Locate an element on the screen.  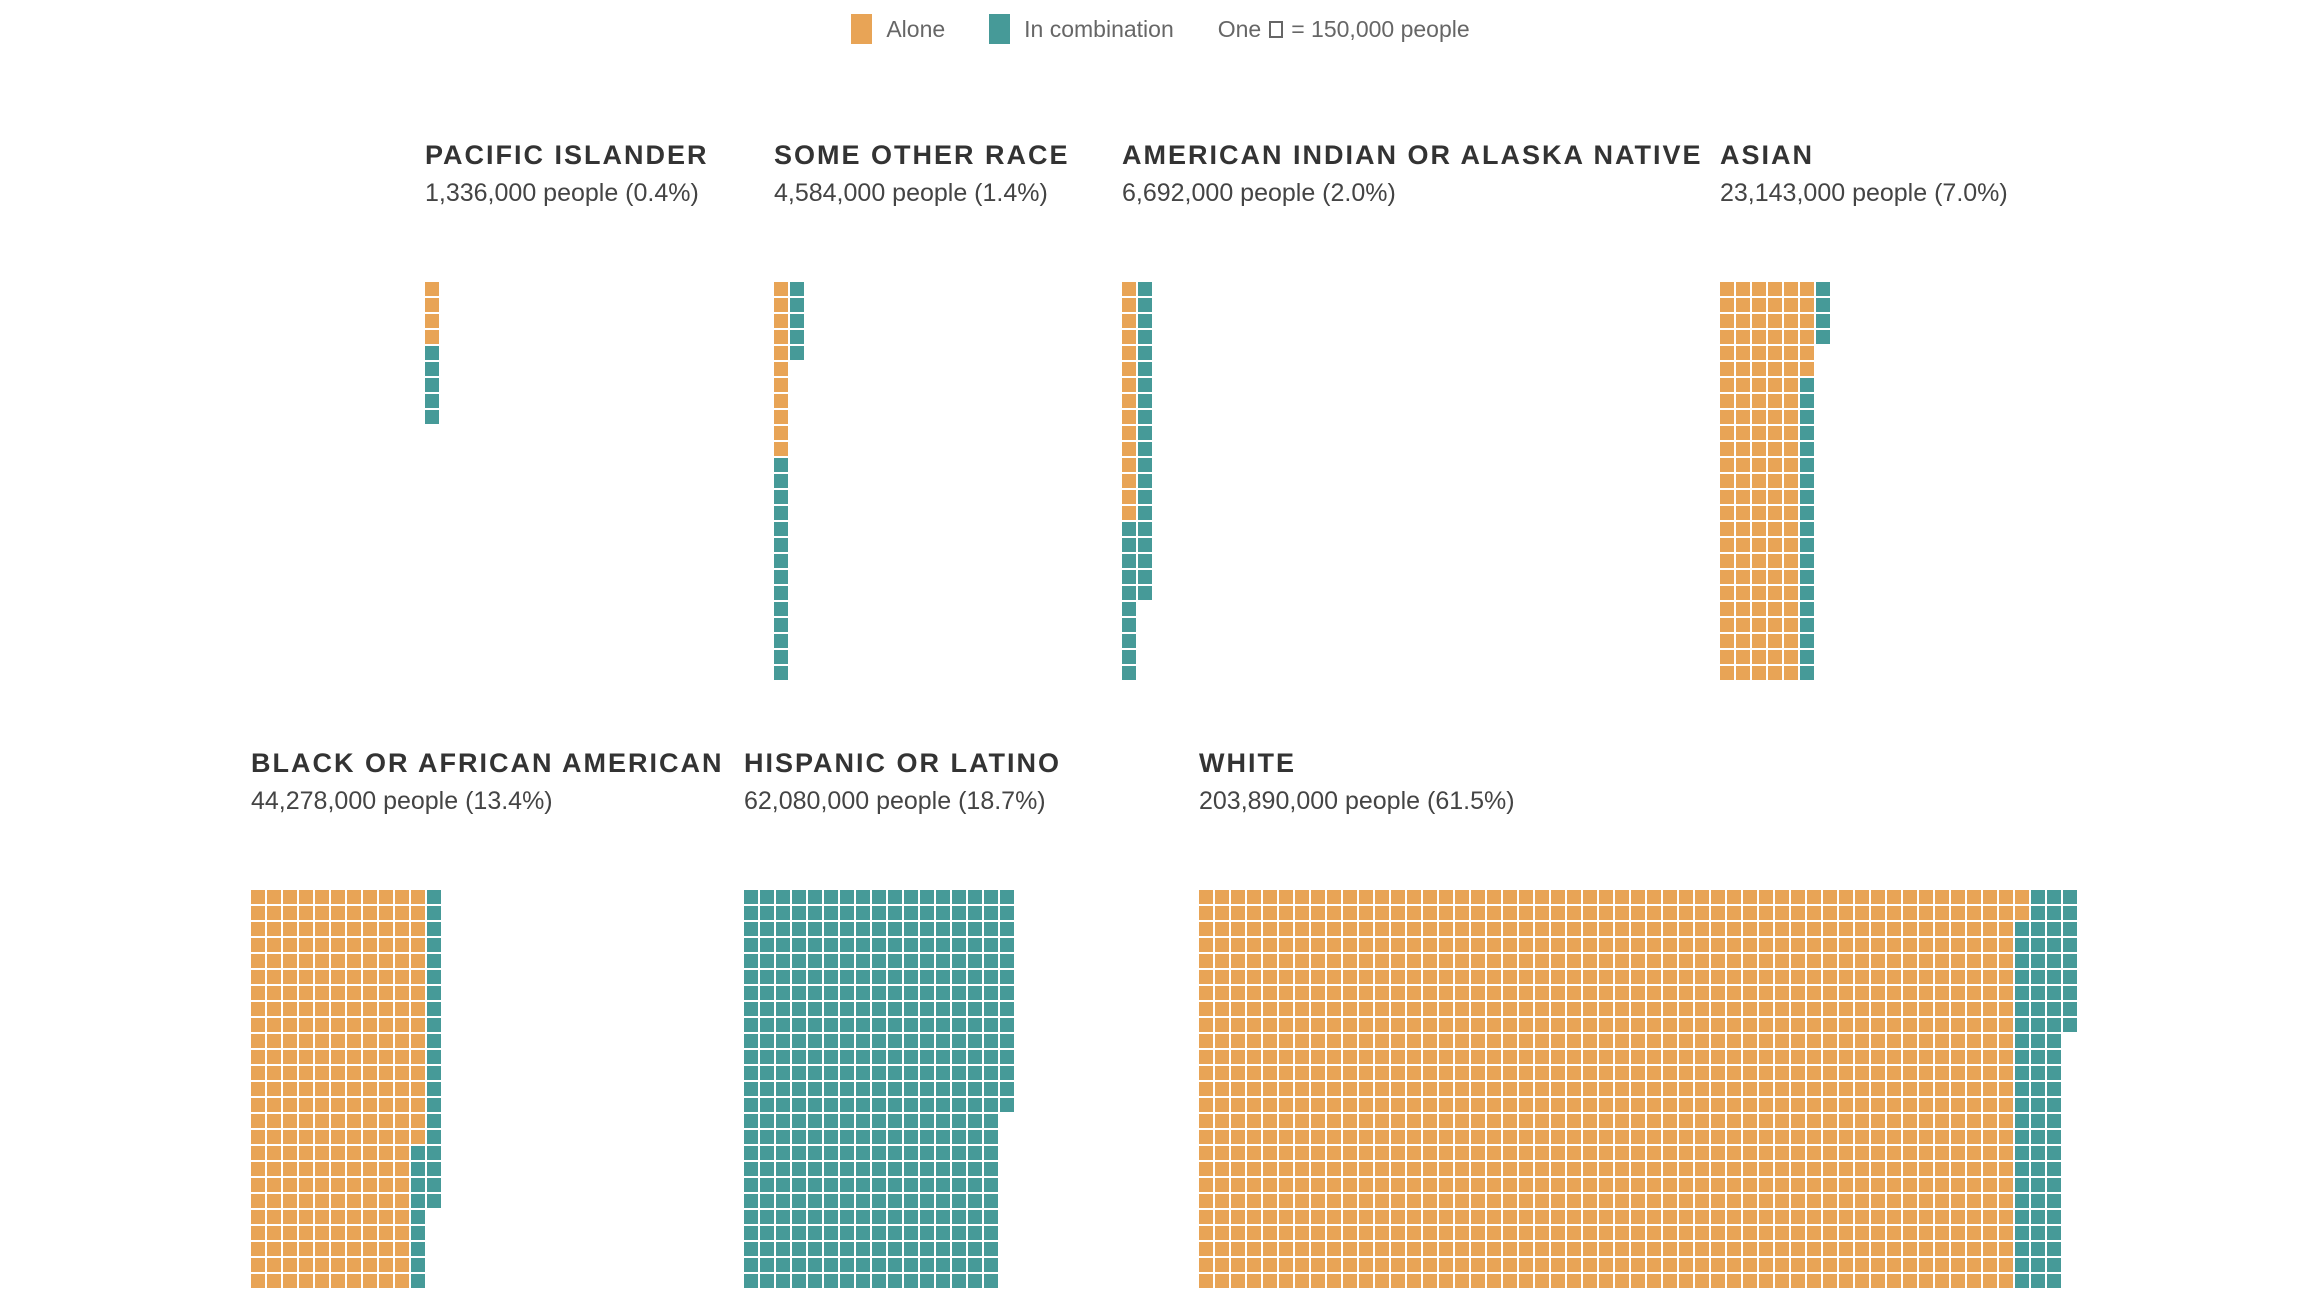
waffle-grid is located at coordinates (879, 1089).